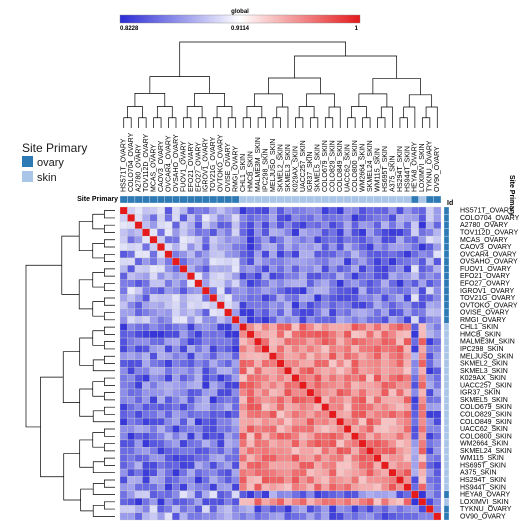  What do you see at coordinates (240, 29) in the screenshot?
I see `colorbar-mid-label: 0.9114` at bounding box center [240, 29].